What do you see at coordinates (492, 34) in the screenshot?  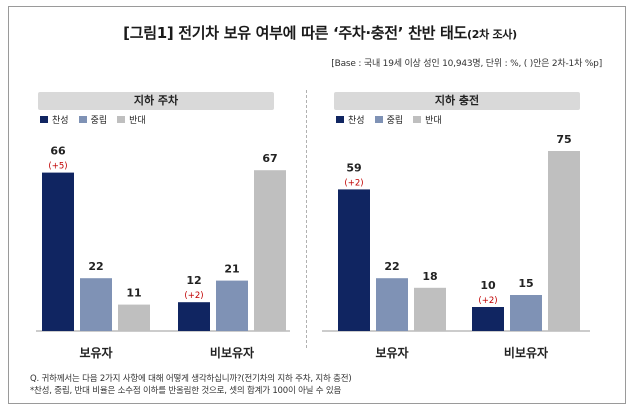 I see `title-sub: (2차 조사)` at bounding box center [492, 34].